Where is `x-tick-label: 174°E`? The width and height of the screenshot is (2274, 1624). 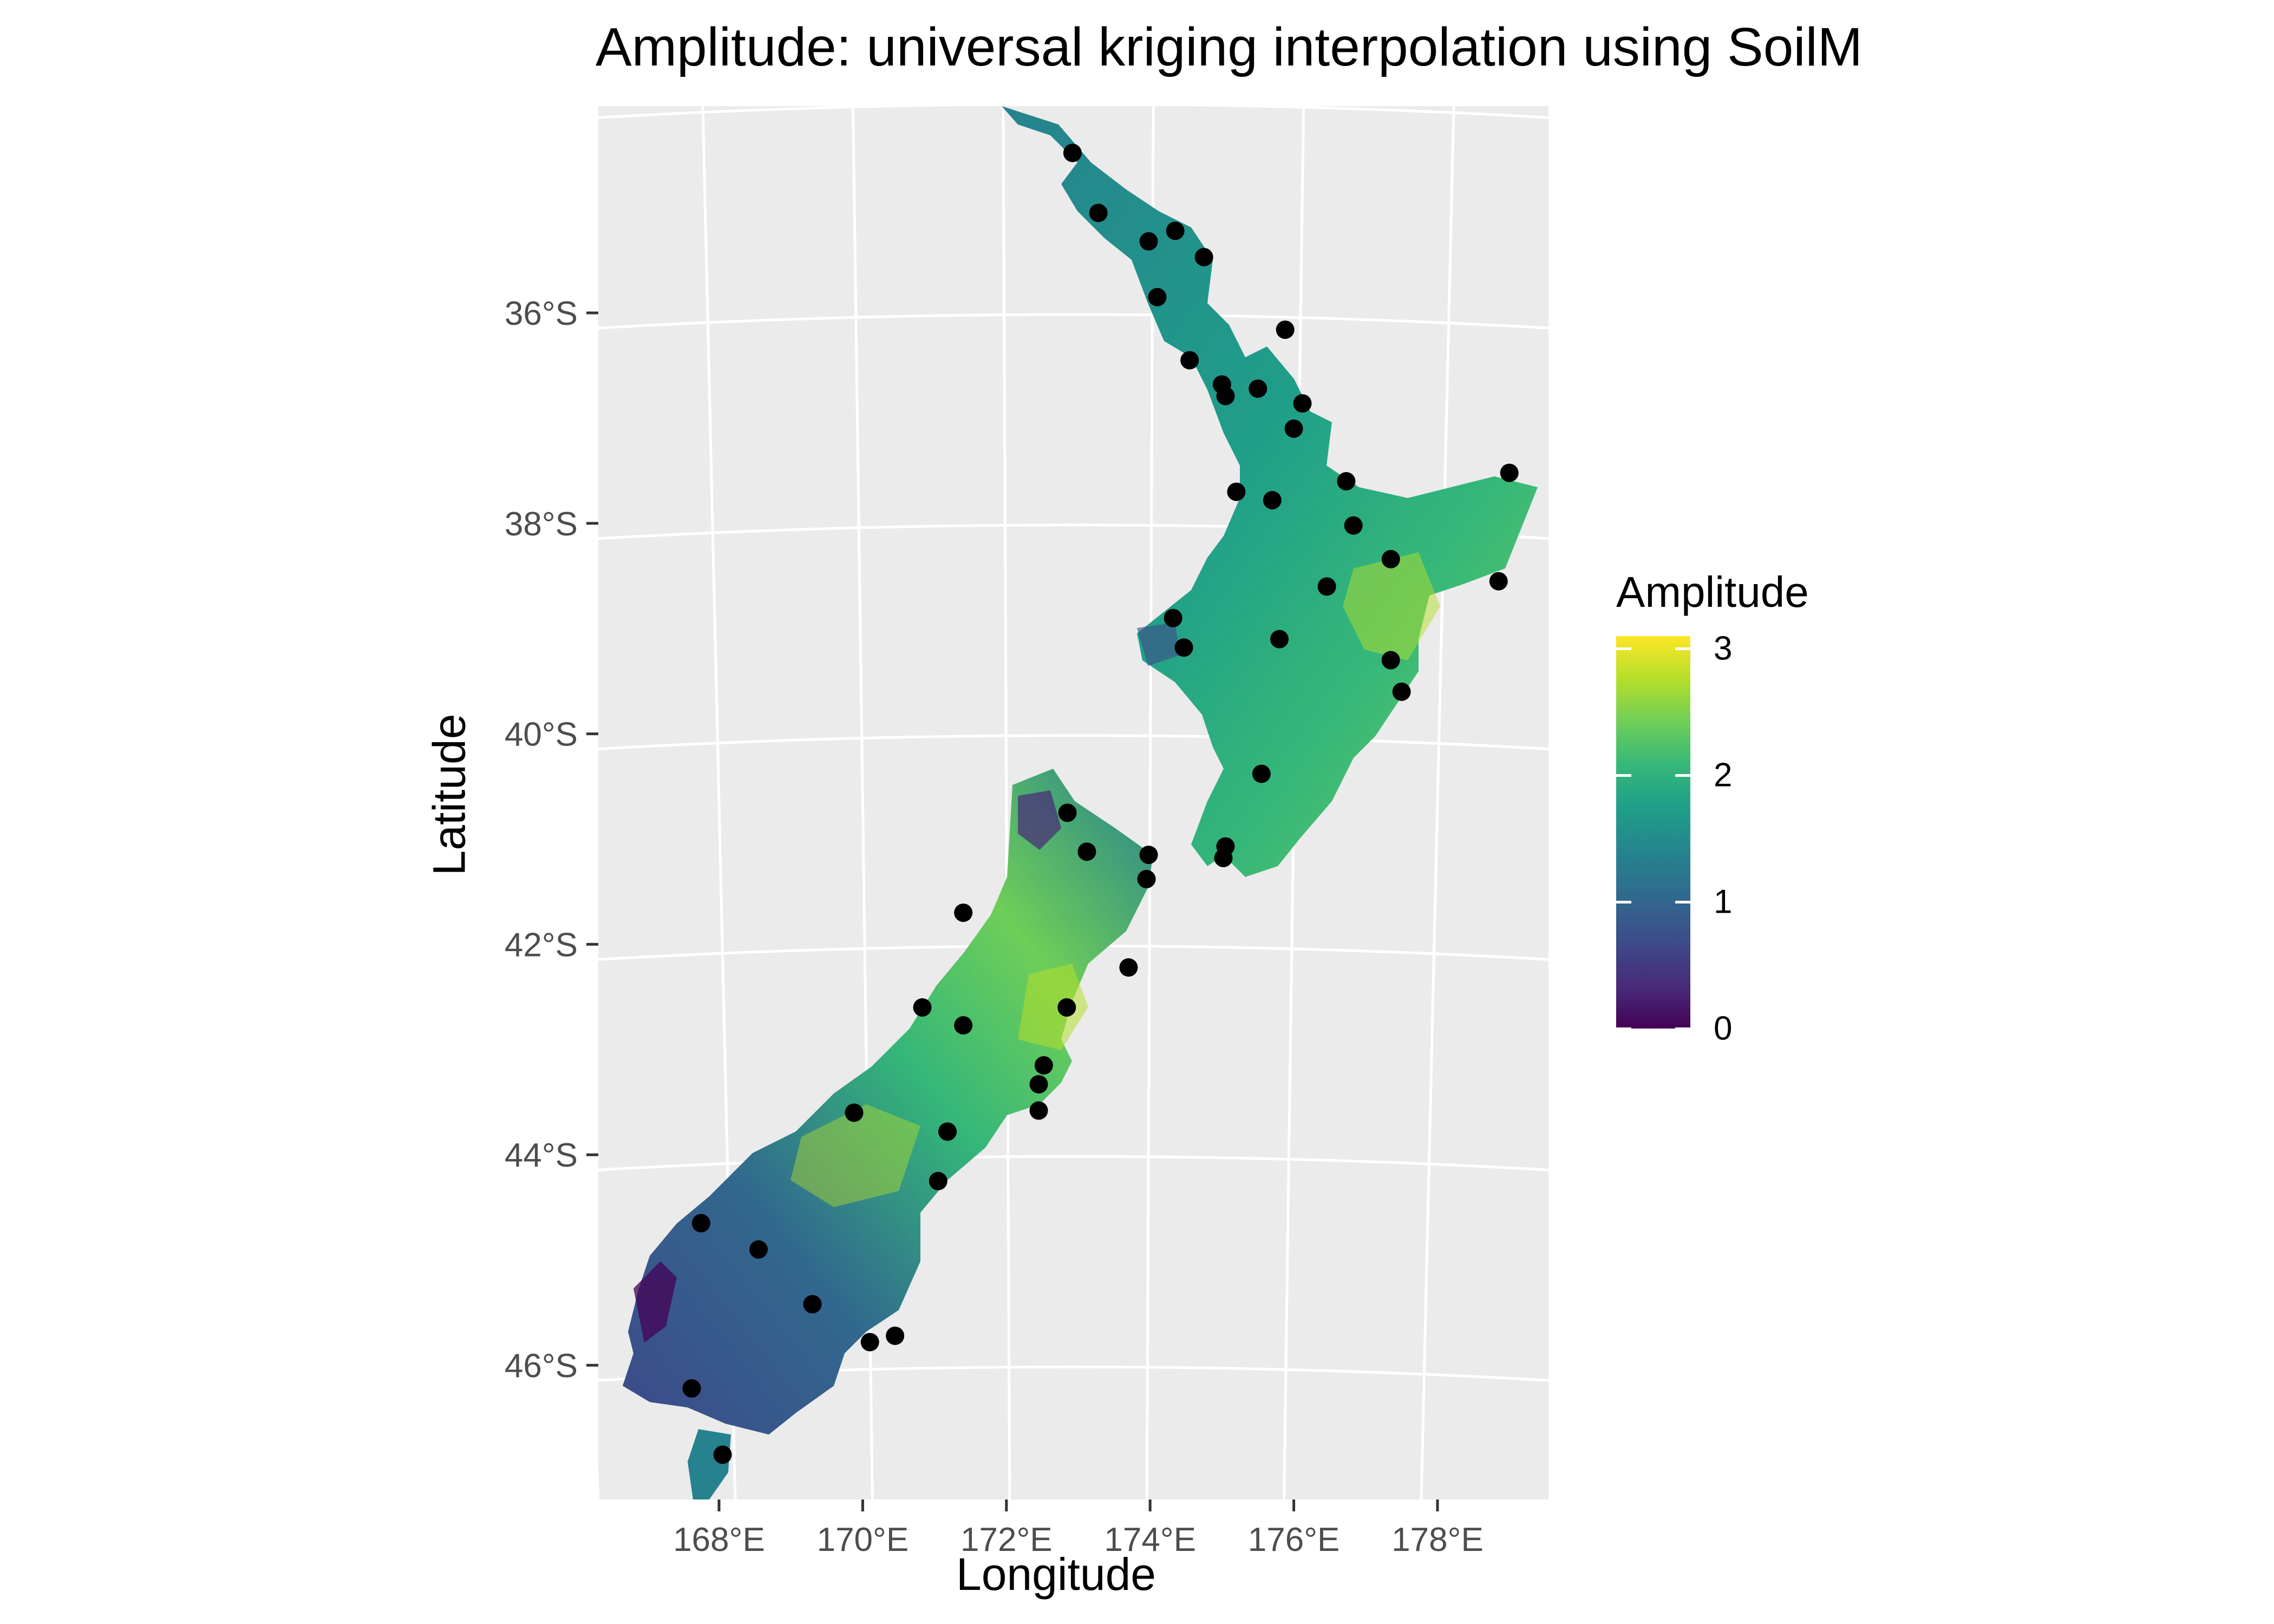 x-tick-label: 174°E is located at coordinates (1150, 1540).